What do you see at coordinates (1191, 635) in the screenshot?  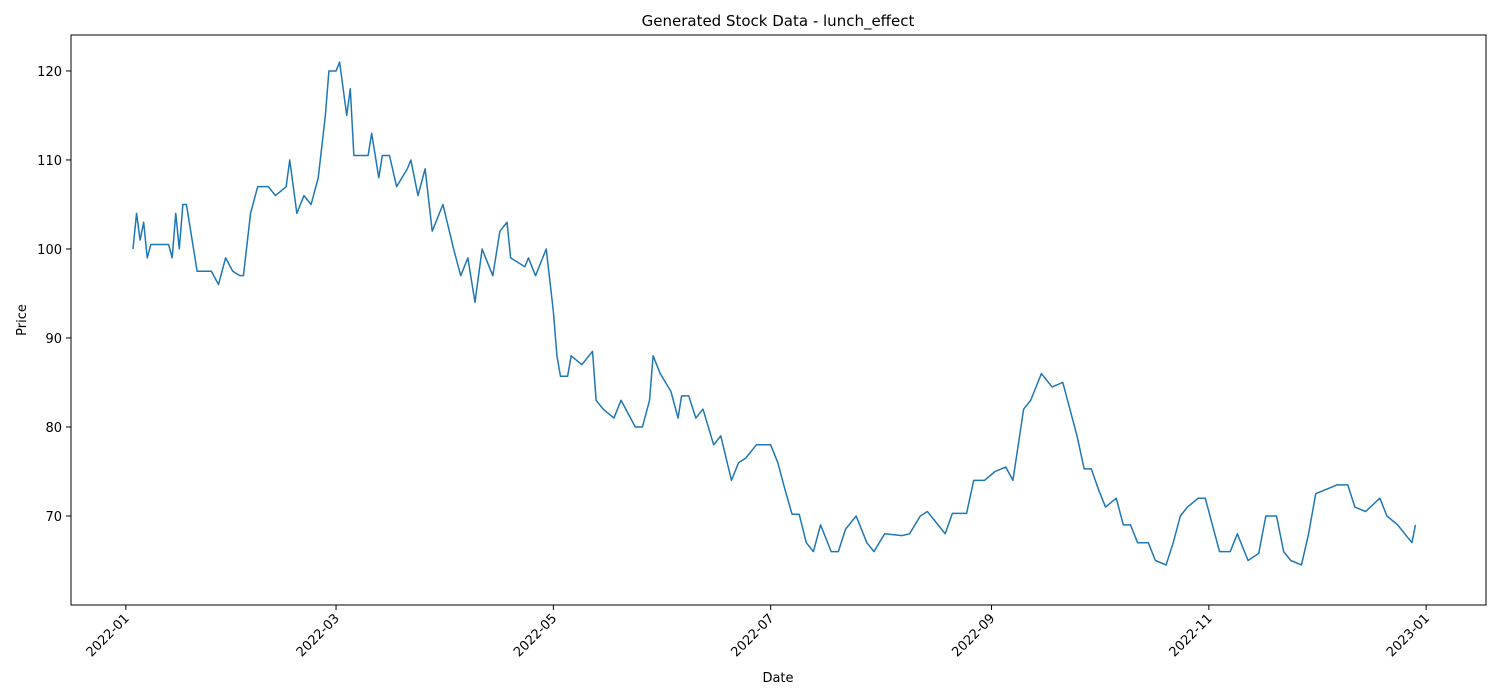 I see `x-tick-label: 2022-11` at bounding box center [1191, 635].